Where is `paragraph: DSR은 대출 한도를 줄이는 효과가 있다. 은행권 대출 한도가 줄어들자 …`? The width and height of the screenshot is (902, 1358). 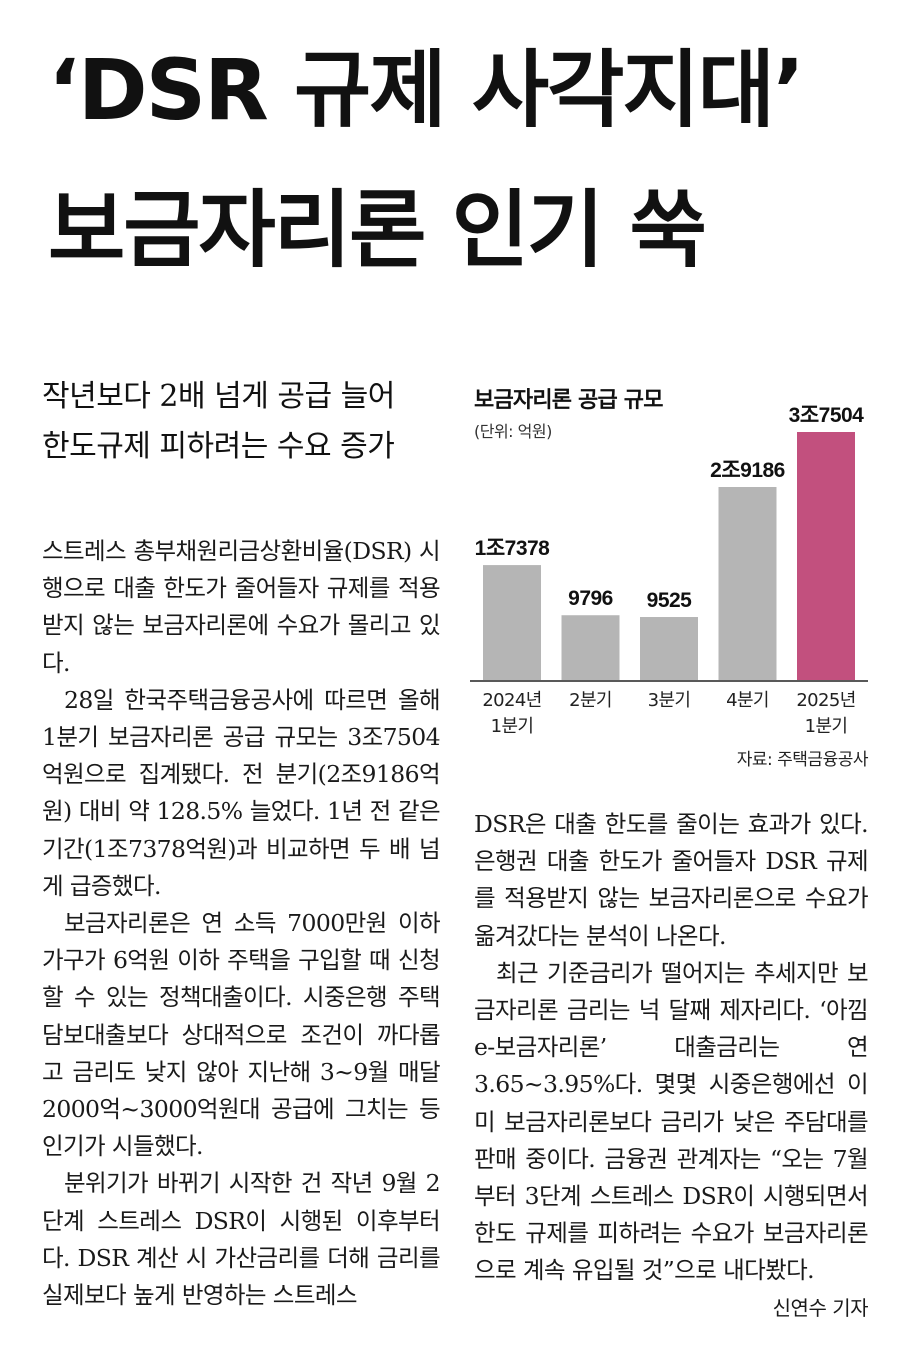 paragraph: DSR은 대출 한도를 줄이는 효과가 있다. 은행권 대출 한도가 줄어들자 … is located at coordinates (671, 880).